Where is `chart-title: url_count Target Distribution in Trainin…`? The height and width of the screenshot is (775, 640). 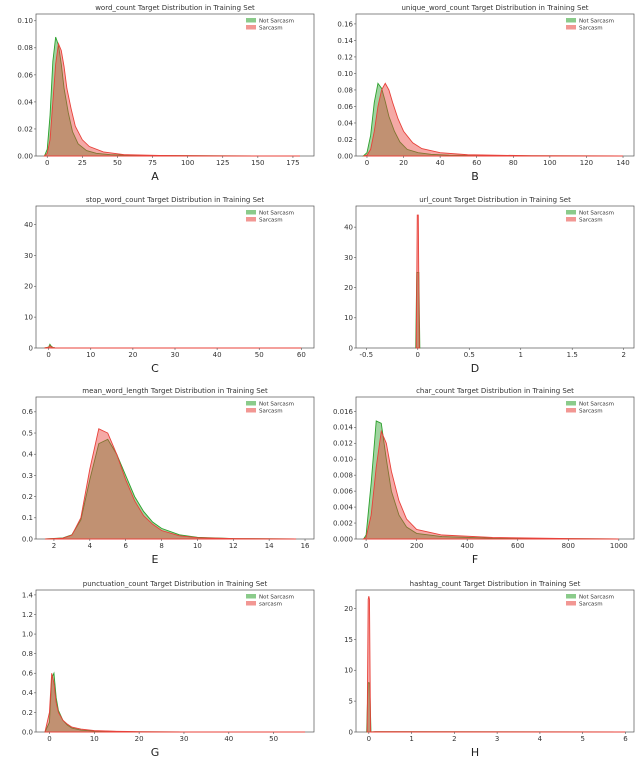
chart-title: url_count Target Distribution in Trainin… is located at coordinates (495, 200).